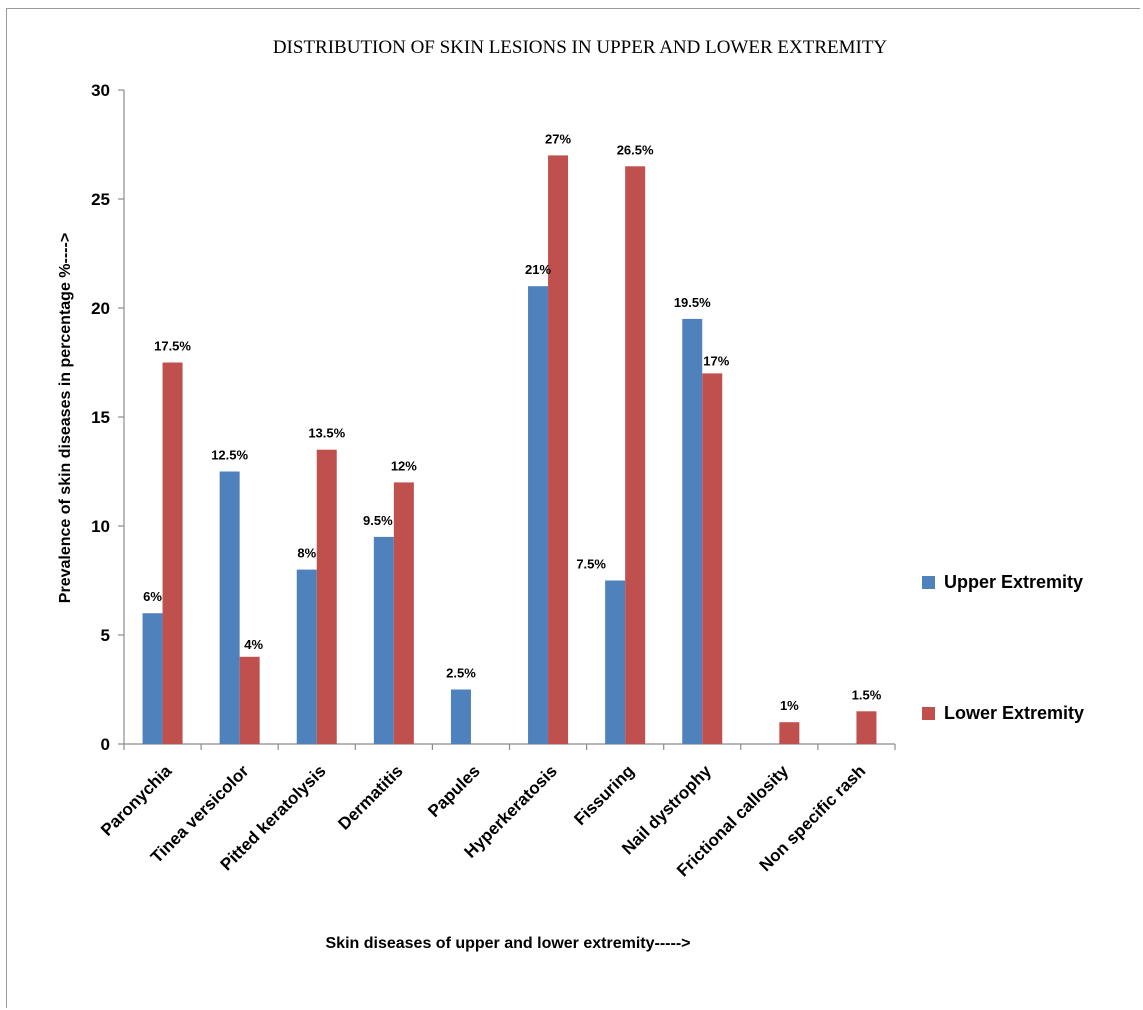  Describe the element at coordinates (100, 90) in the screenshot. I see `y-tick-label: 30` at that location.